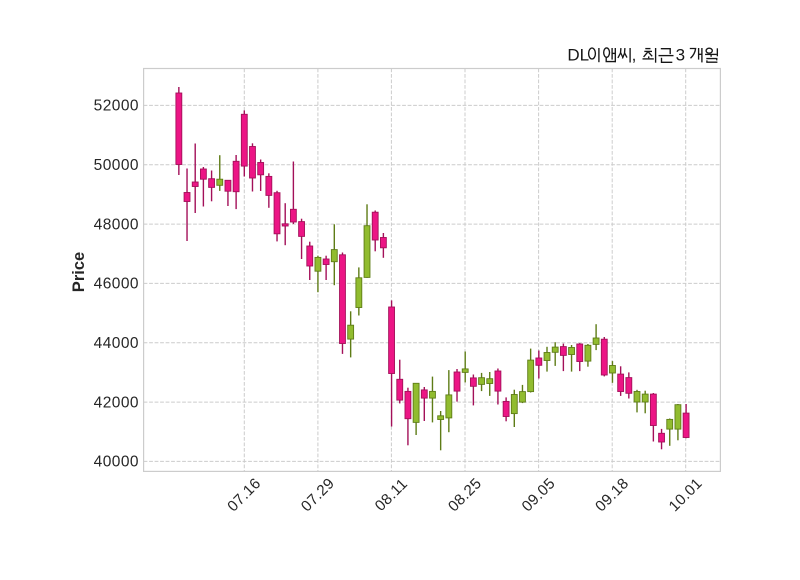 The width and height of the screenshot is (800, 580). What do you see at coordinates (680, 55) in the screenshot?
I see `svg-text: 3` at bounding box center [680, 55].